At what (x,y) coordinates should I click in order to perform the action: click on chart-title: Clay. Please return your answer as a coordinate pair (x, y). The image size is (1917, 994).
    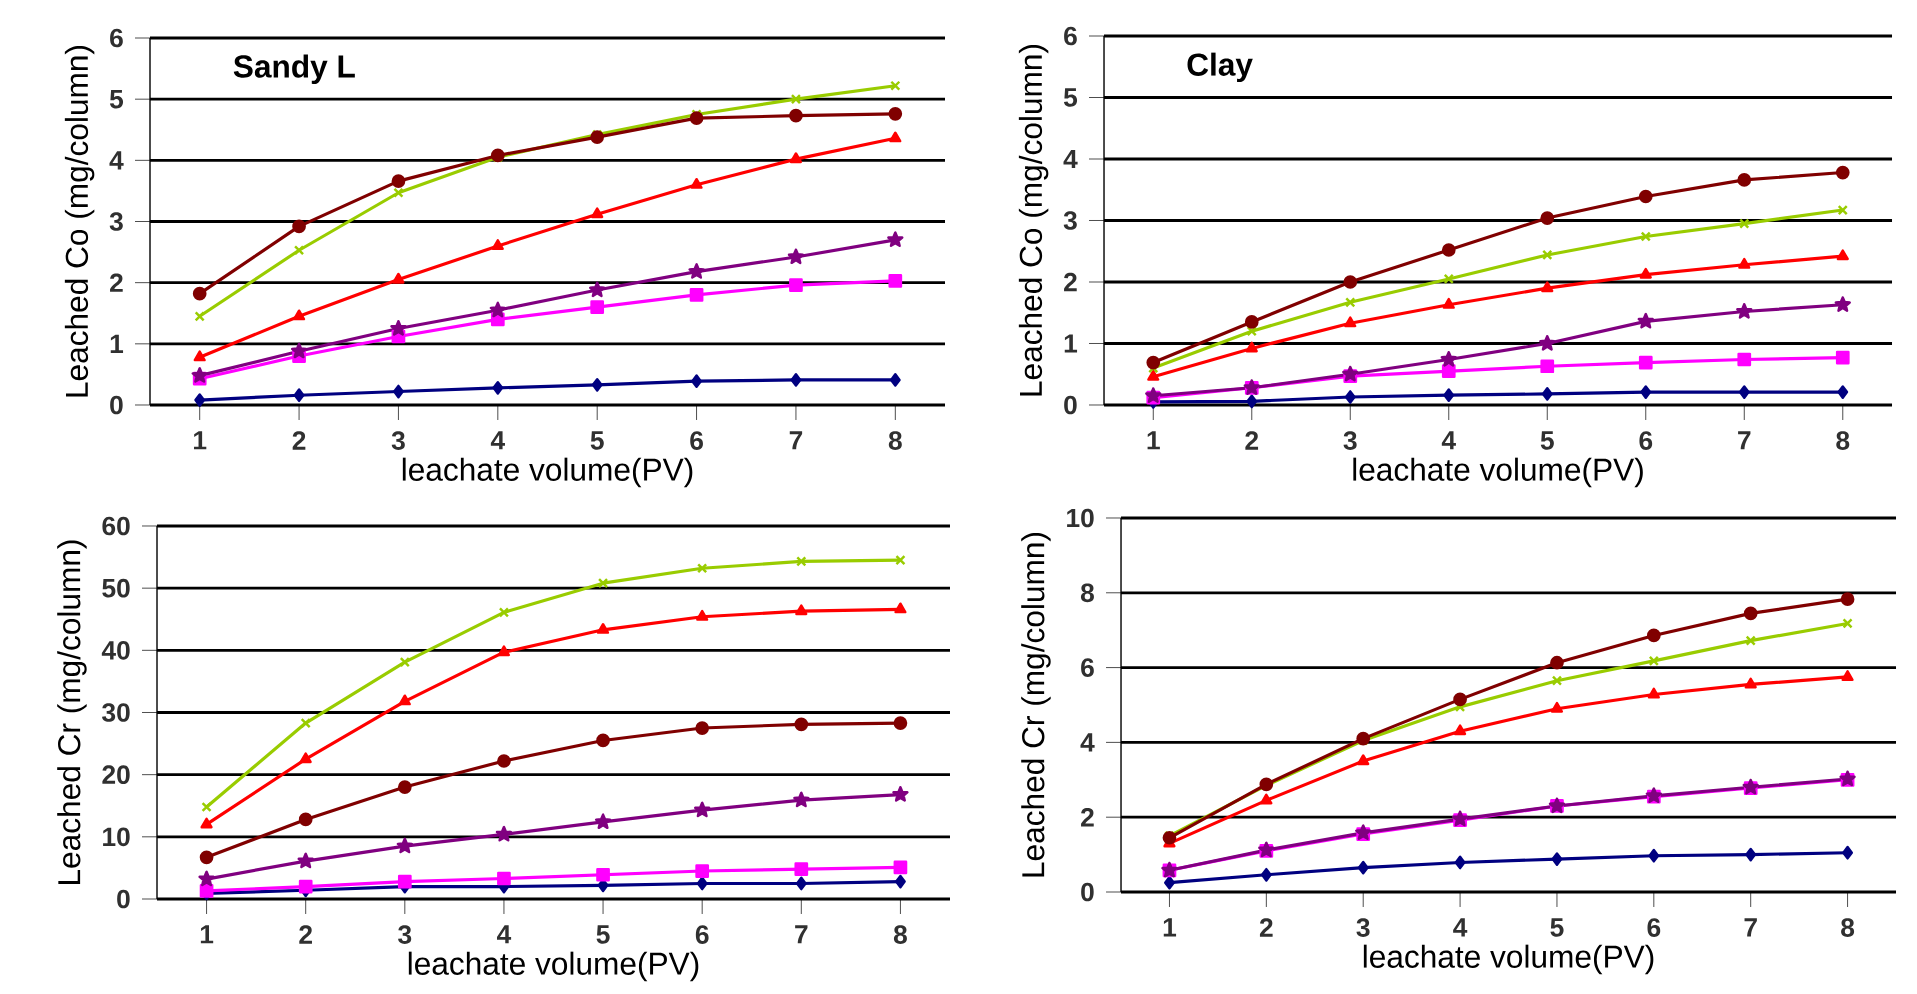
    Looking at the image, I should click on (1220, 67).